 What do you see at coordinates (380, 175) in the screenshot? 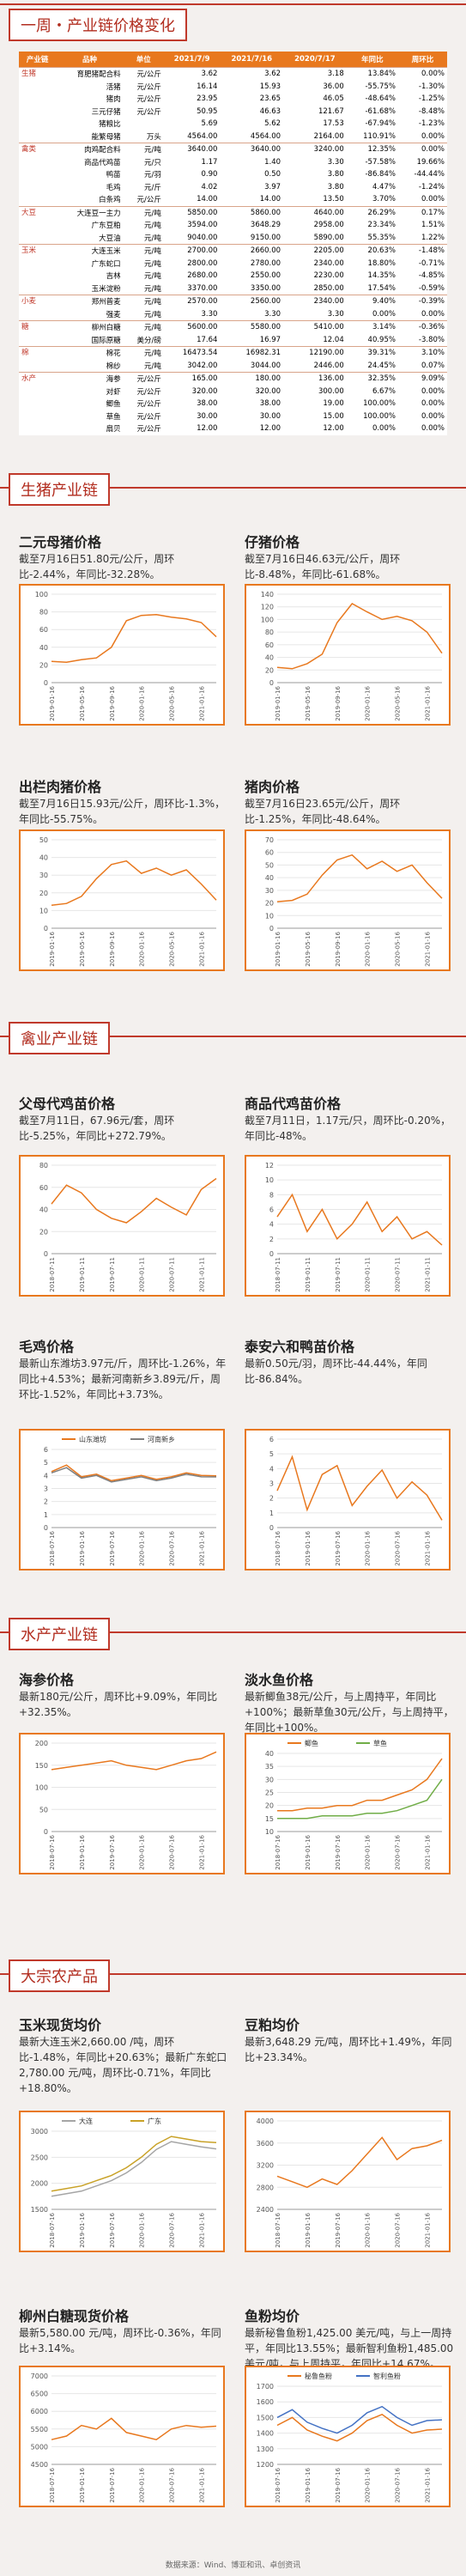
I see `table-cell: -86.84%` at bounding box center [380, 175].